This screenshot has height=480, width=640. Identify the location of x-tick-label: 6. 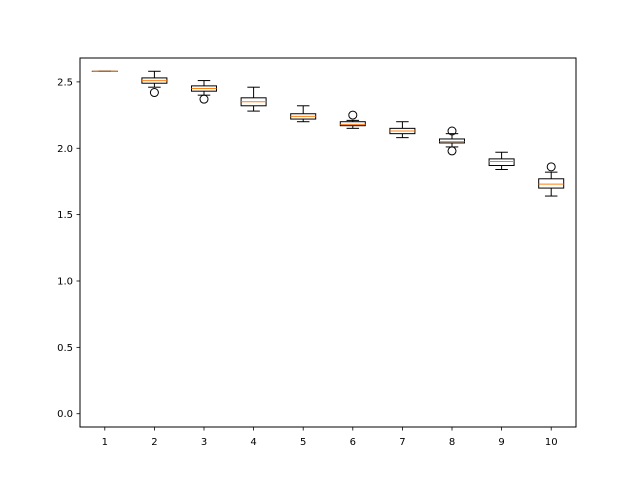
(353, 442).